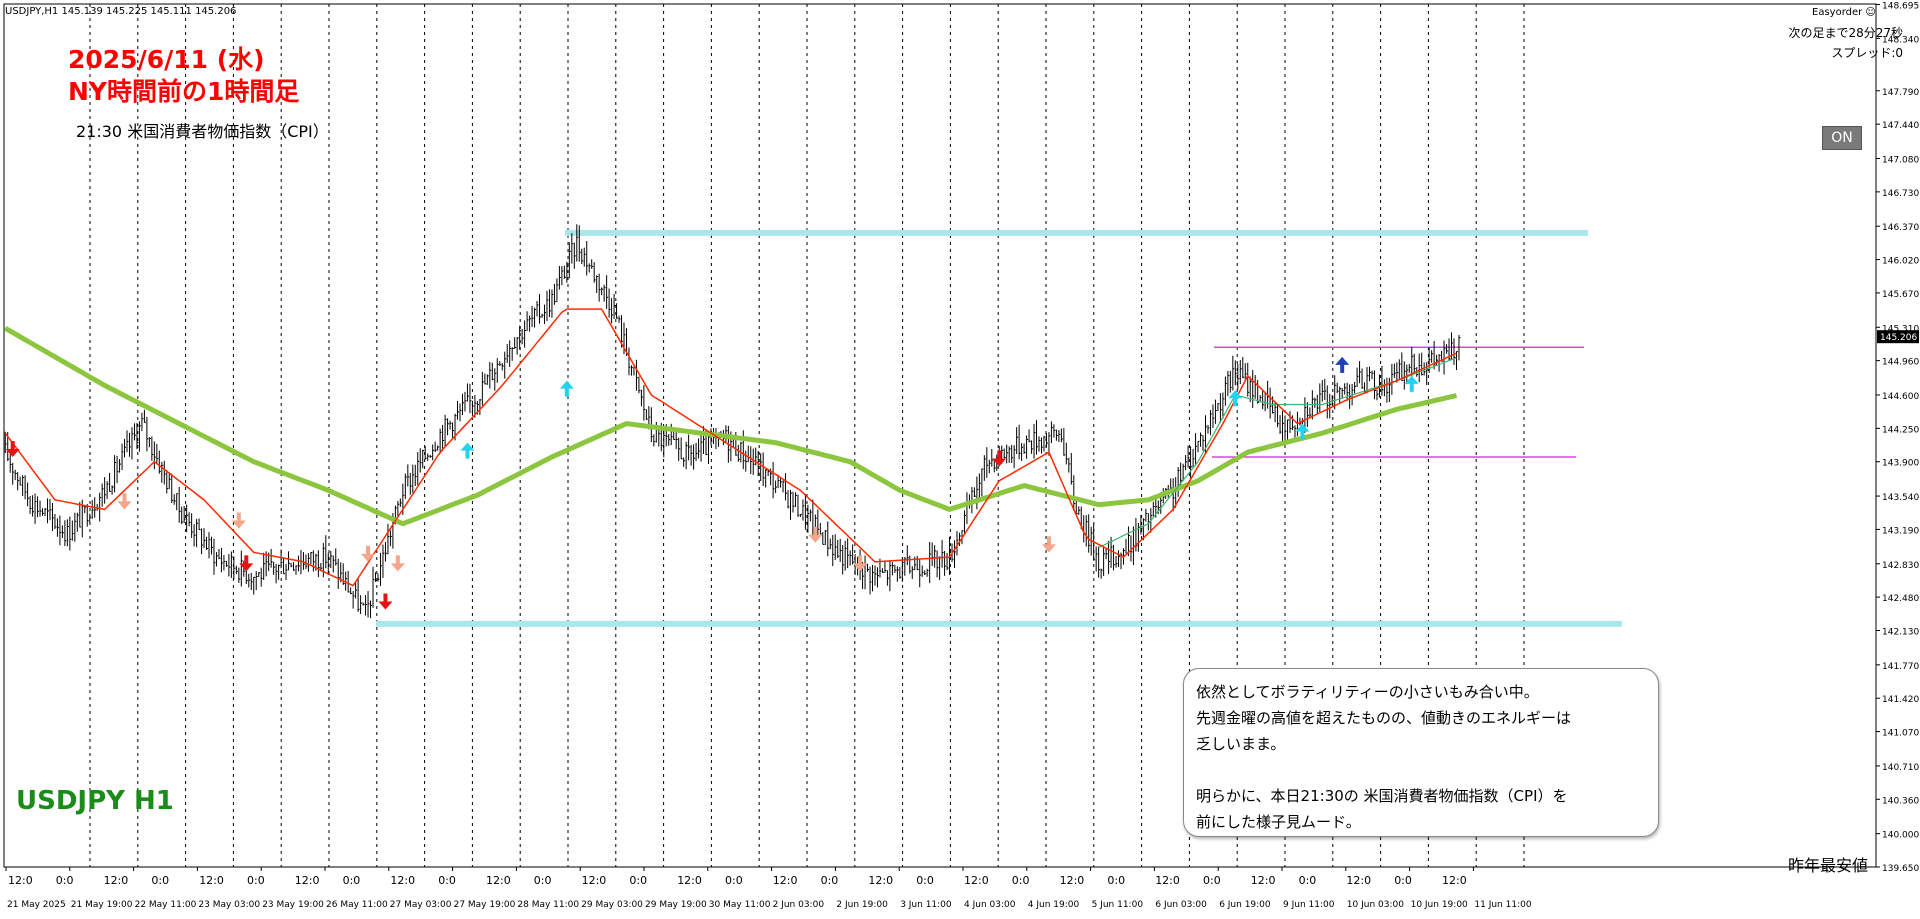 This screenshot has height=919, width=1920. Describe the element at coordinates (1900, 531) in the screenshot. I see `y-tick-label: 143.190` at that location.